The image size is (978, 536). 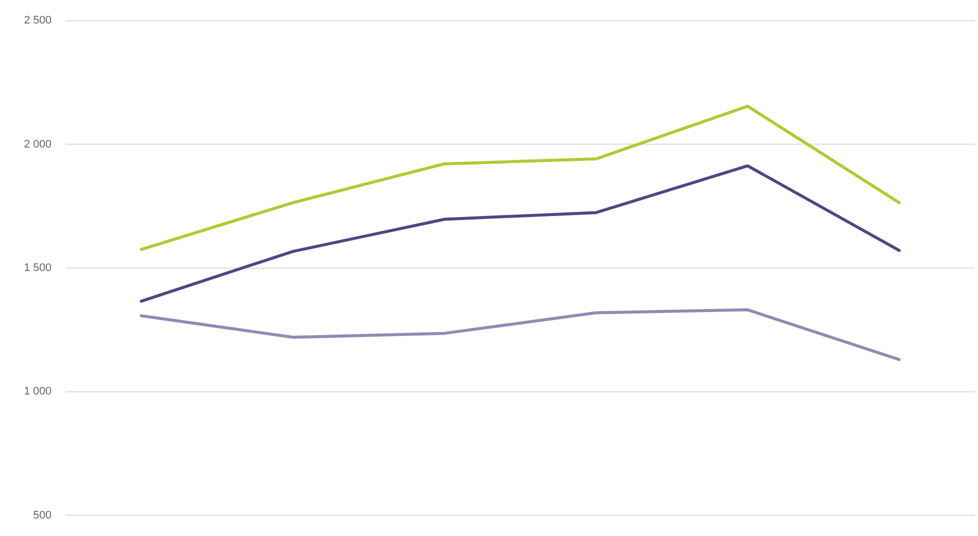 I want to click on y-tick-label: 2 000, so click(x=38, y=144).